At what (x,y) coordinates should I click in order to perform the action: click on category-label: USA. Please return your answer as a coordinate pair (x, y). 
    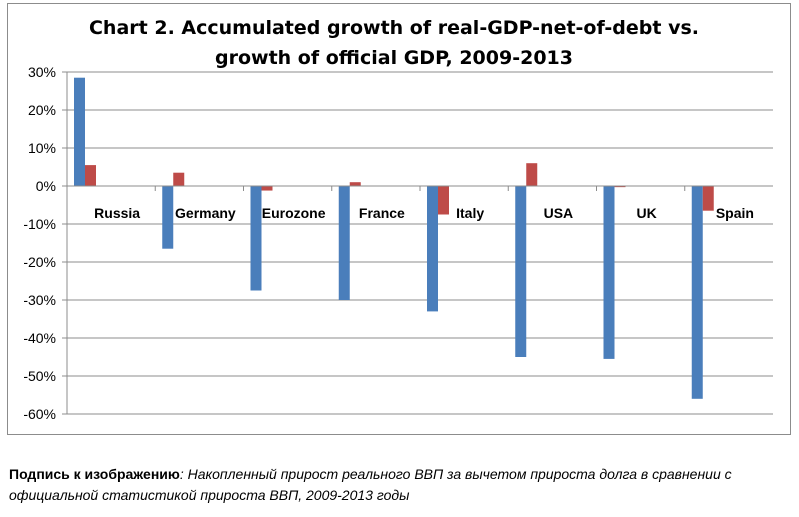
    Looking at the image, I should click on (559, 213).